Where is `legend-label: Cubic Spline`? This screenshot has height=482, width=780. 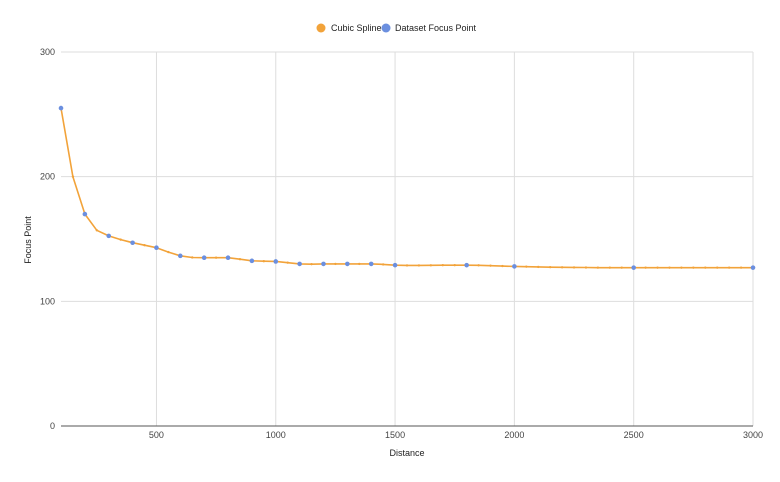
legend-label: Cubic Spline is located at coordinates (356, 28).